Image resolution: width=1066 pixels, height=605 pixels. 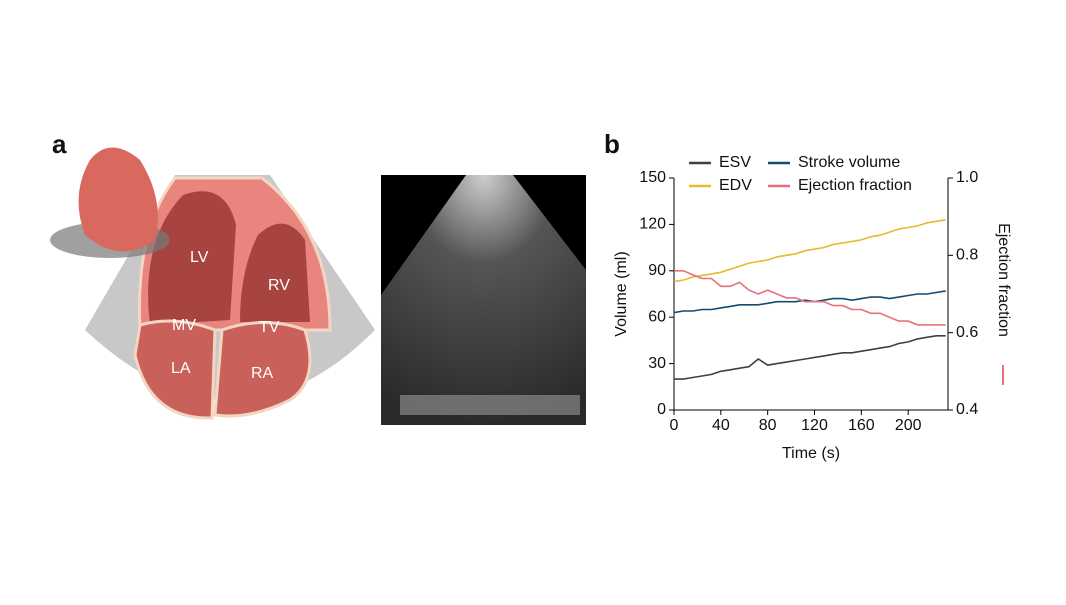 I want to click on ultrasound-image, so click(x=483, y=300).